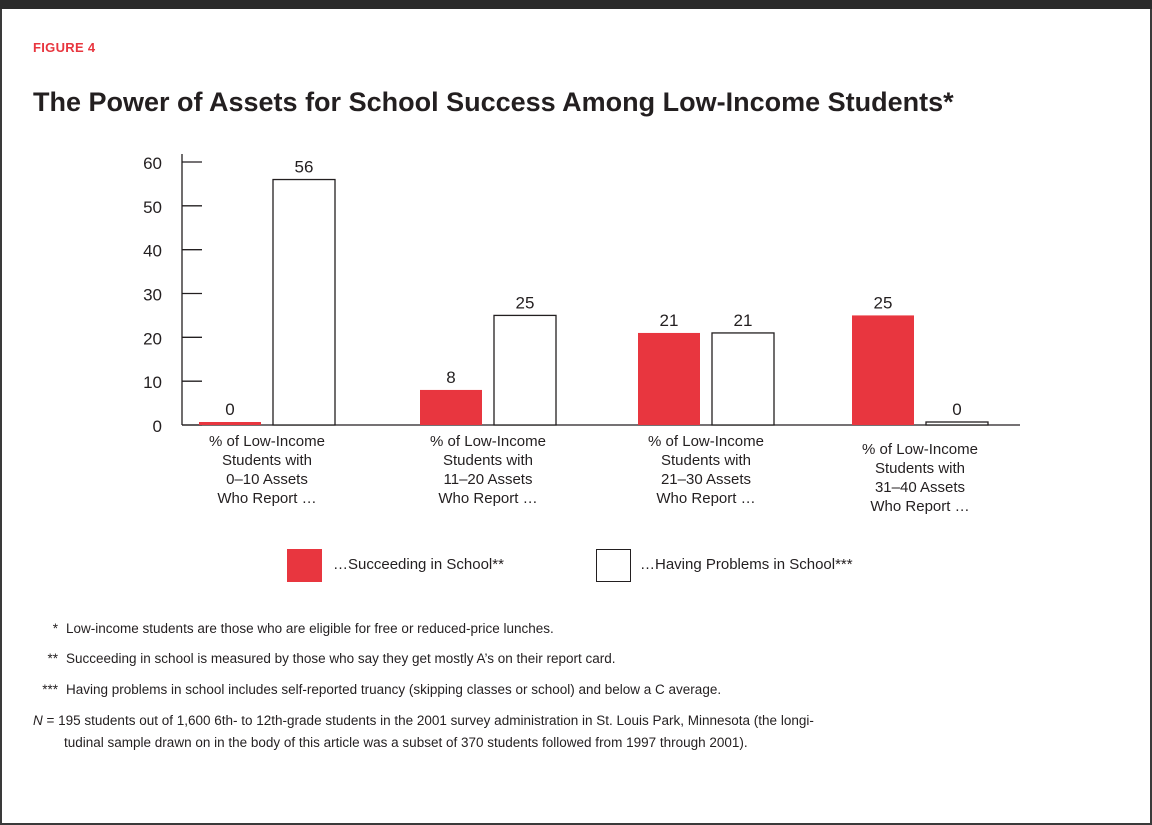 The image size is (1152, 825). I want to click on x-tick-label: 0–10 Assets, so click(267, 479).